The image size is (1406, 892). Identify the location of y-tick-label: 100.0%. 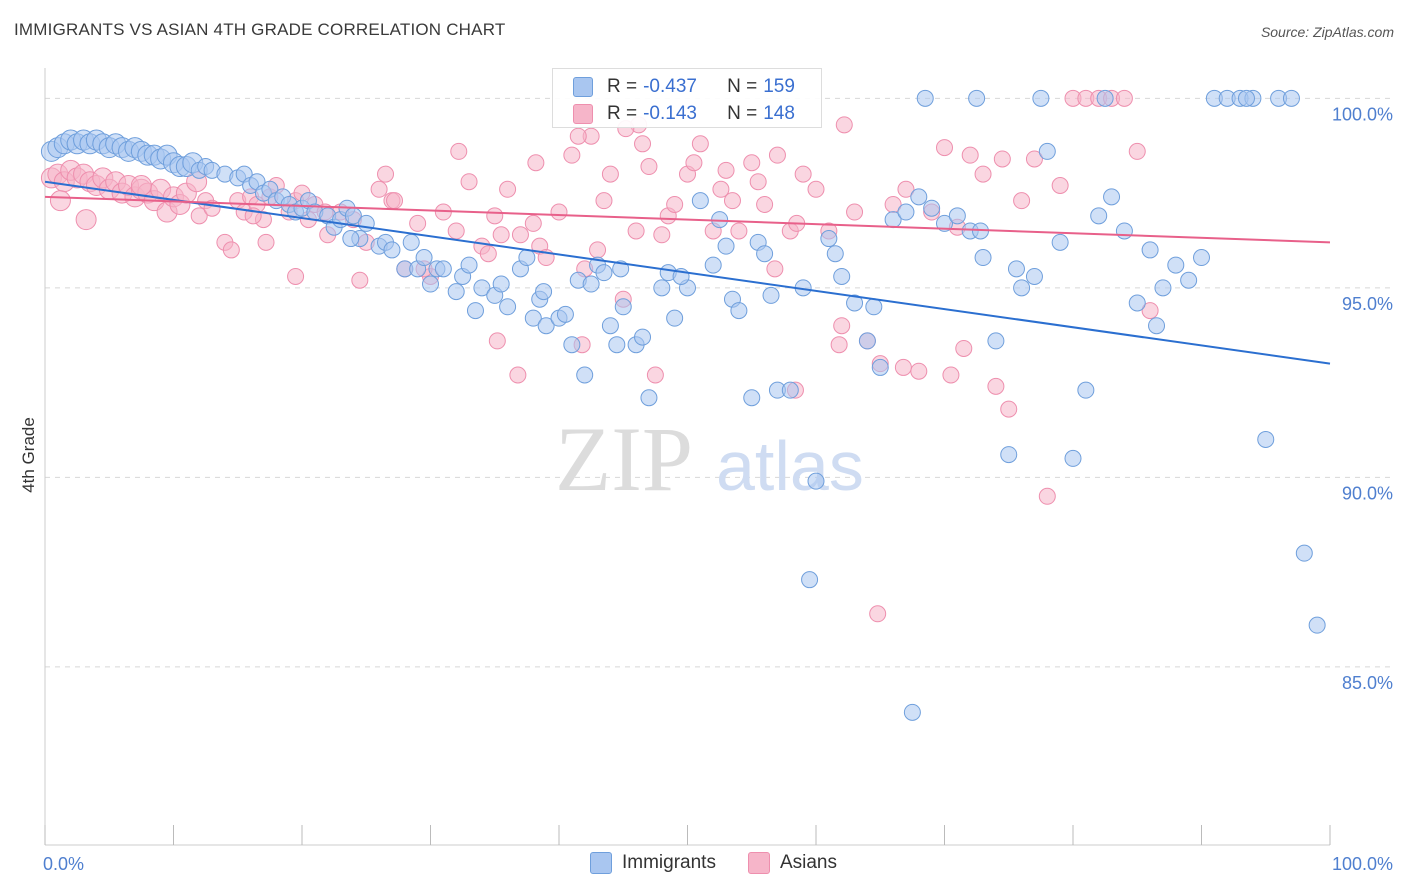
(1362, 114).